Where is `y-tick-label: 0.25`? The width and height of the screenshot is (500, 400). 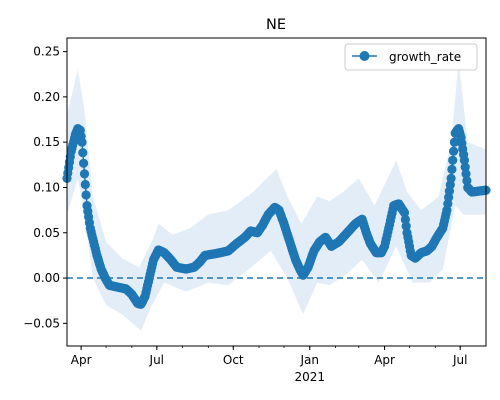 y-tick-label: 0.25 is located at coordinates (46, 52).